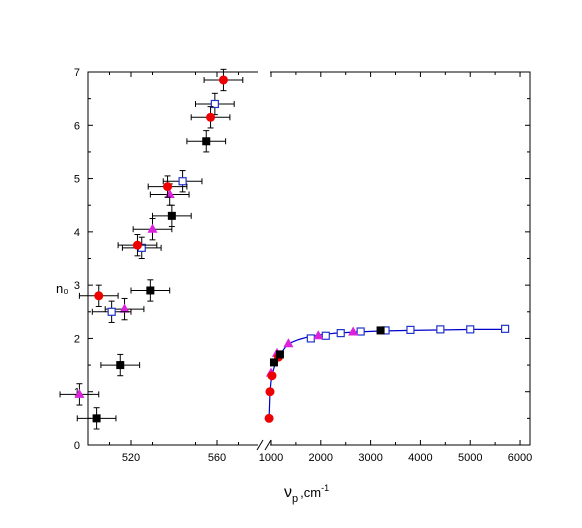  Describe the element at coordinates (325, 488) in the screenshot. I see `x-axis-title-sup: -1` at that location.